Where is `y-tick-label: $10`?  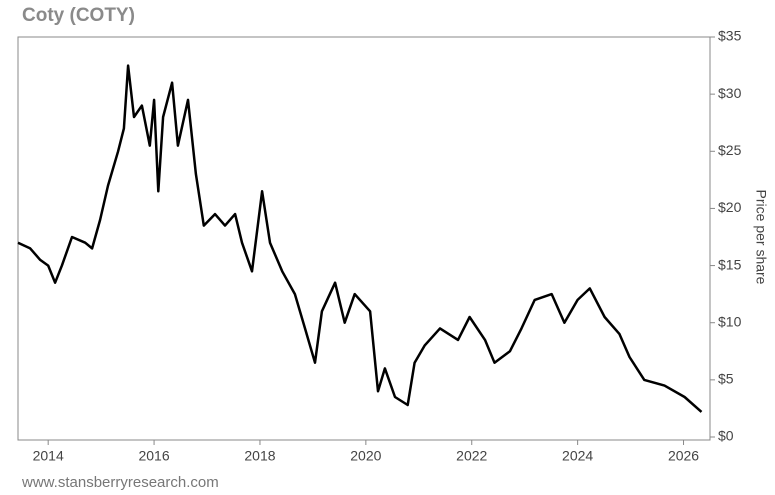
y-tick-label: $10 is located at coordinates (730, 321).